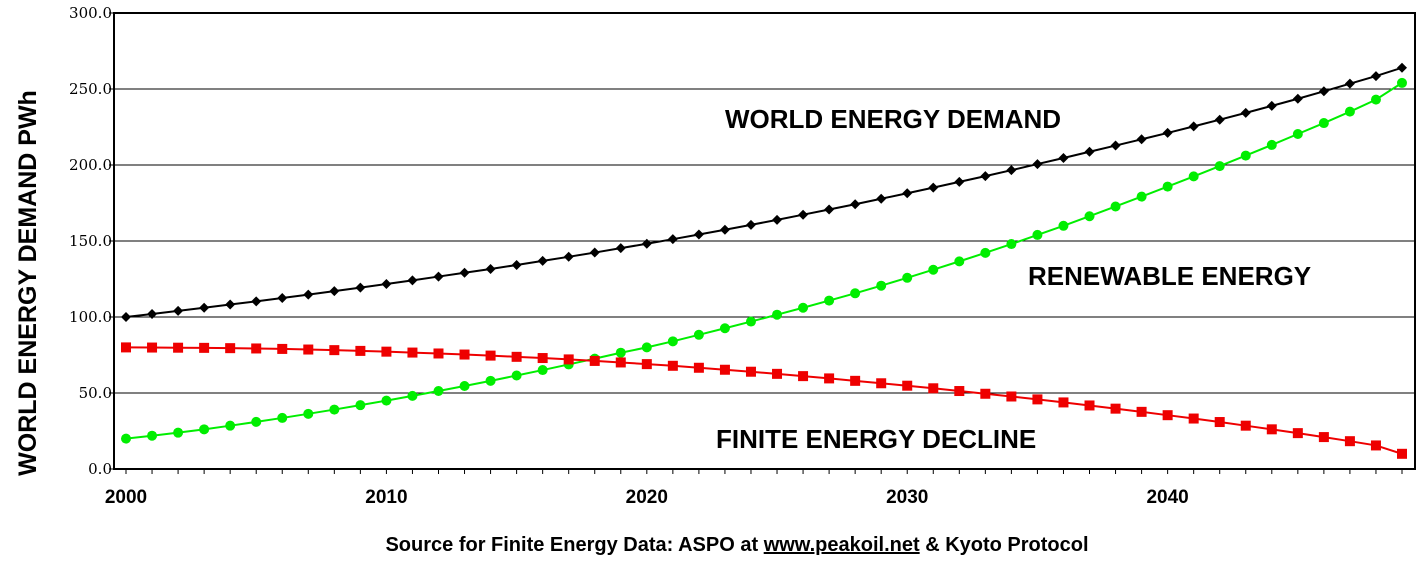  What do you see at coordinates (90, 317) in the screenshot?
I see `y-tick-label: 100.0` at bounding box center [90, 317].